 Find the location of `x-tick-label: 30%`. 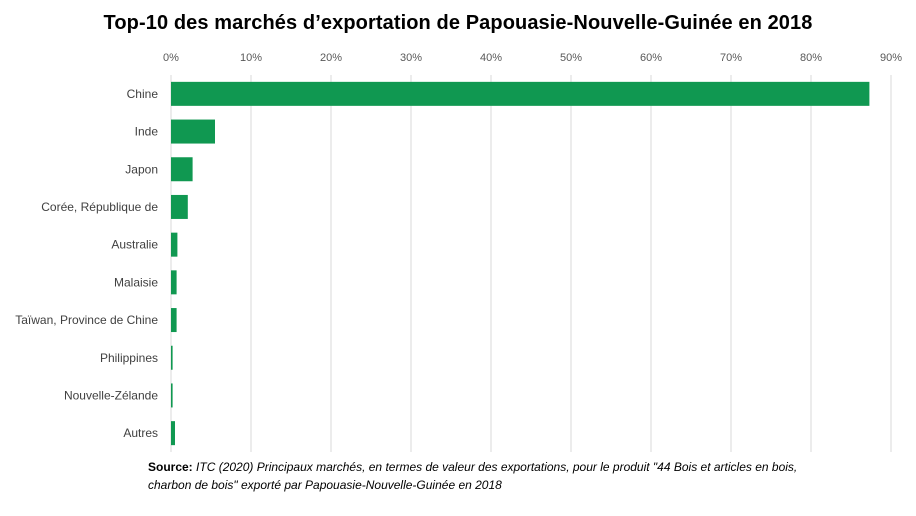

x-tick-label: 30% is located at coordinates (411, 58).